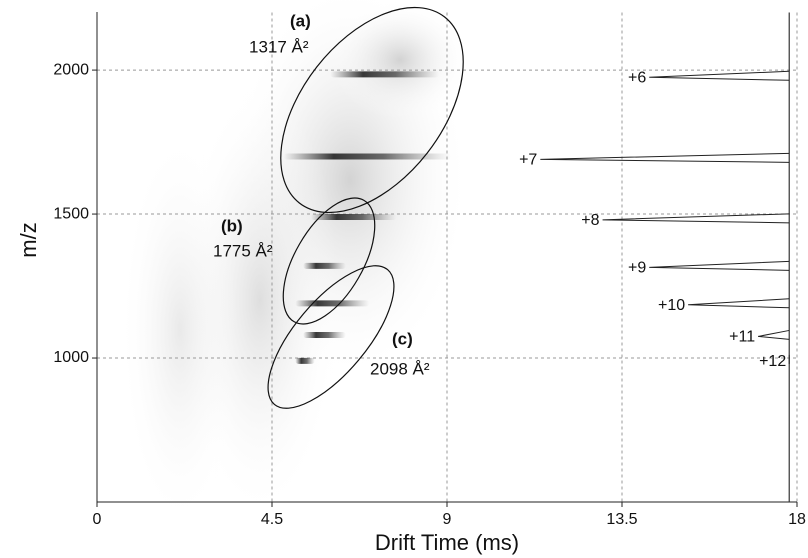  What do you see at coordinates (272, 519) in the screenshot?
I see `x-tick-label: 4.5` at bounding box center [272, 519].